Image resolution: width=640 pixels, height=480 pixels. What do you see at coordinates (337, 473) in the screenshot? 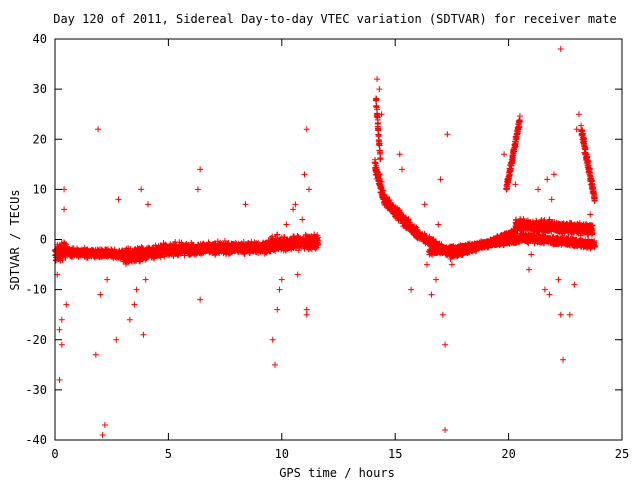
I see `x-axis-label: GPS time / hours` at bounding box center [337, 473].